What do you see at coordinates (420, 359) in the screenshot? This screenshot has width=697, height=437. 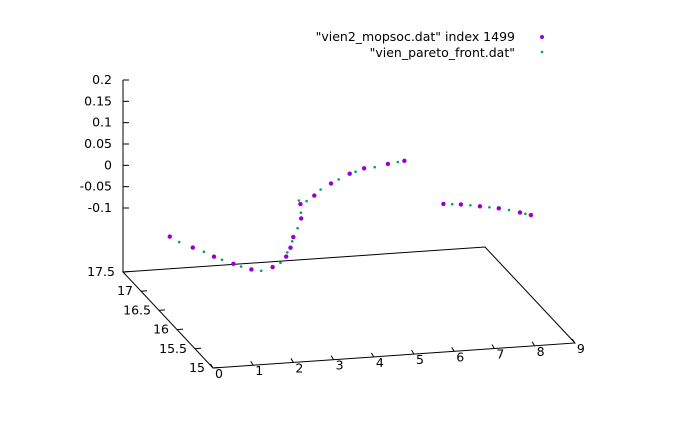 I see `x-tick-label: 5` at bounding box center [420, 359].